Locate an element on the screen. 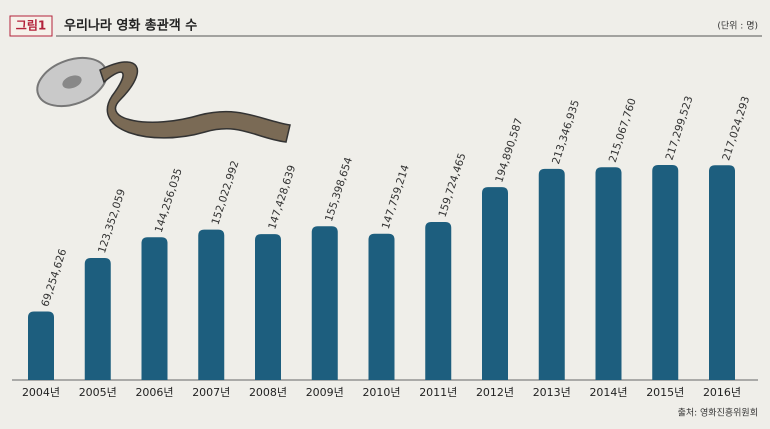 Image resolution: width=770 pixels, height=429 pixels. x-tick-label: 2013년 is located at coordinates (552, 392).